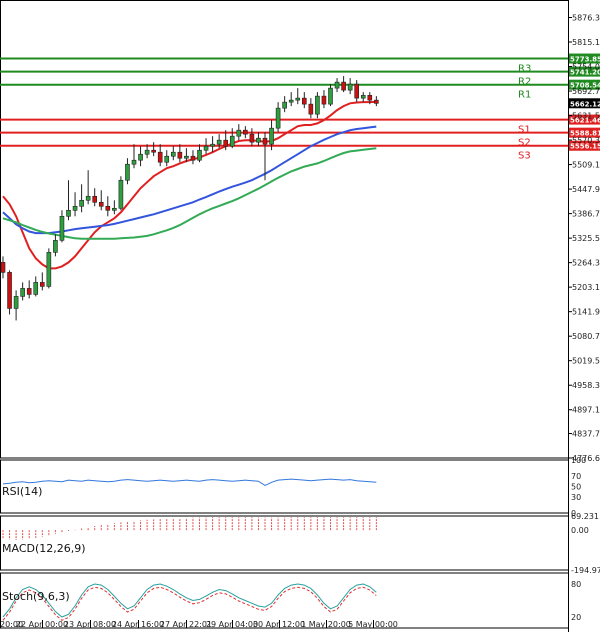  What do you see at coordinates (42, 624) in the screenshot?
I see `x-tick-label: 22 Apr 00:00` at bounding box center [42, 624].